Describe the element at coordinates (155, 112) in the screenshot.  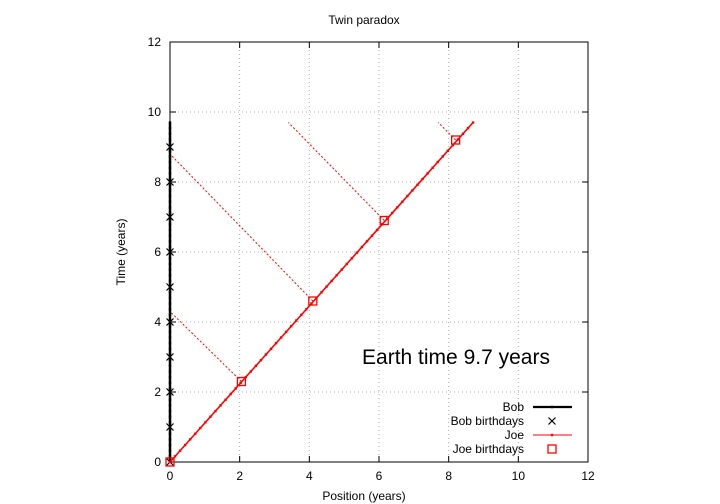
I see `y-tick-label: 10` at that location.